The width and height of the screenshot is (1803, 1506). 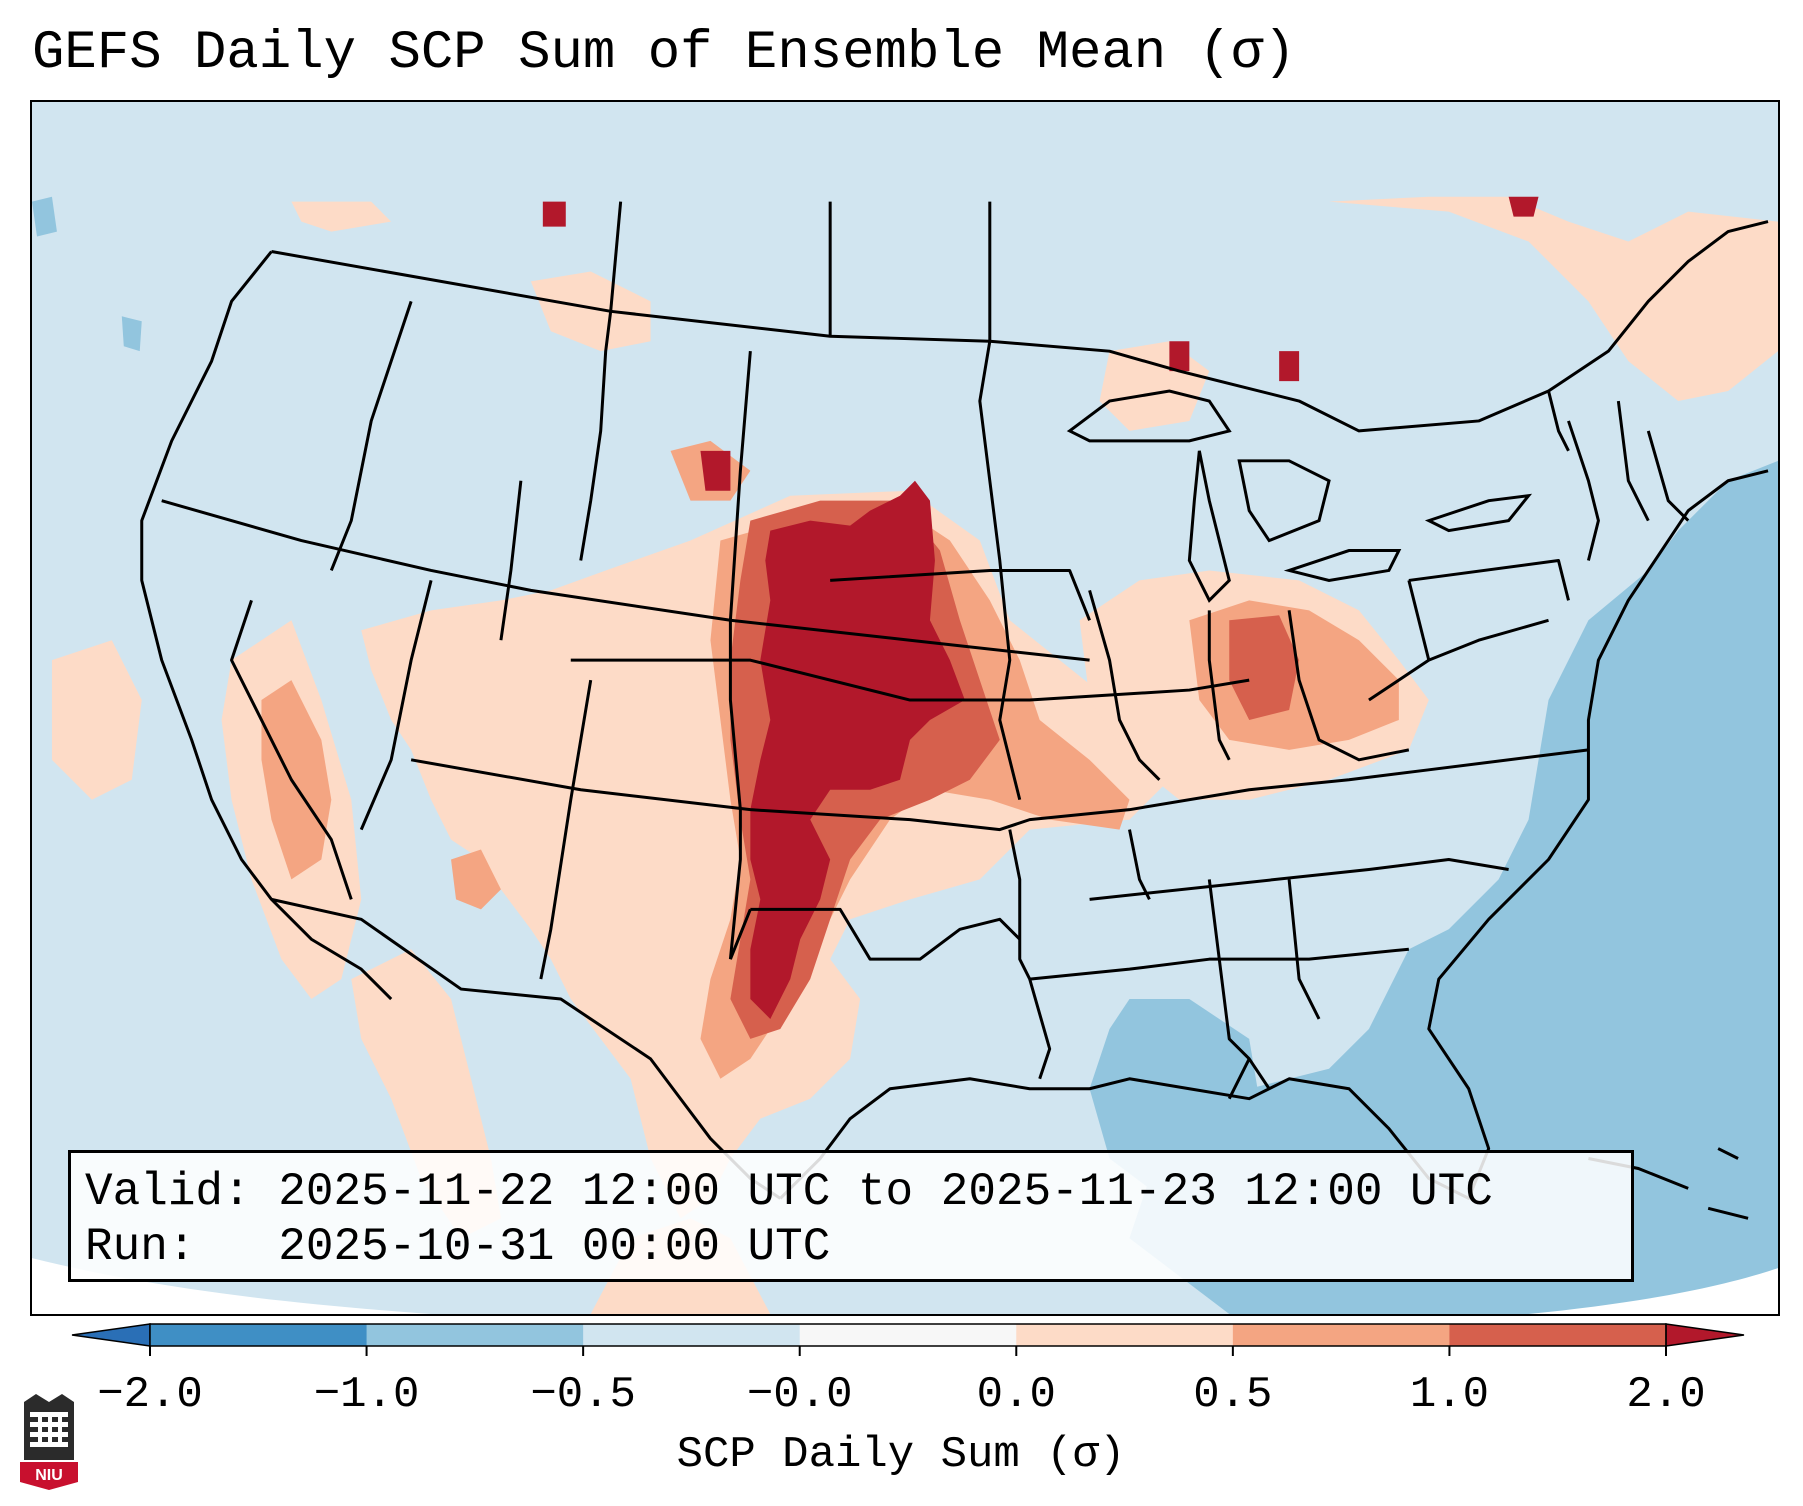 What do you see at coordinates (168, 1192) in the screenshot?
I see `valid-label: Valid:` at bounding box center [168, 1192].